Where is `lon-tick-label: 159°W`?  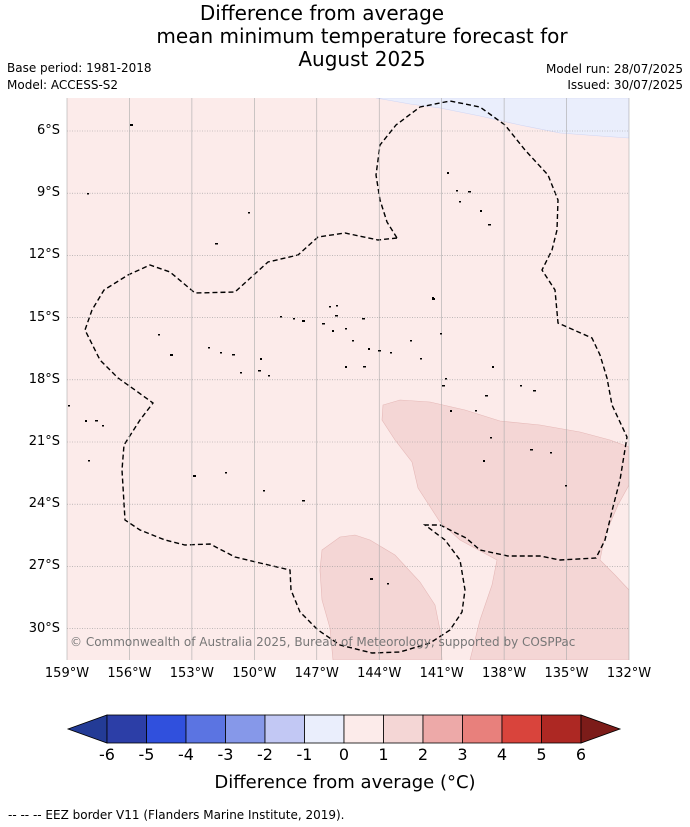
lon-tick-label: 159°W is located at coordinates (67, 673).